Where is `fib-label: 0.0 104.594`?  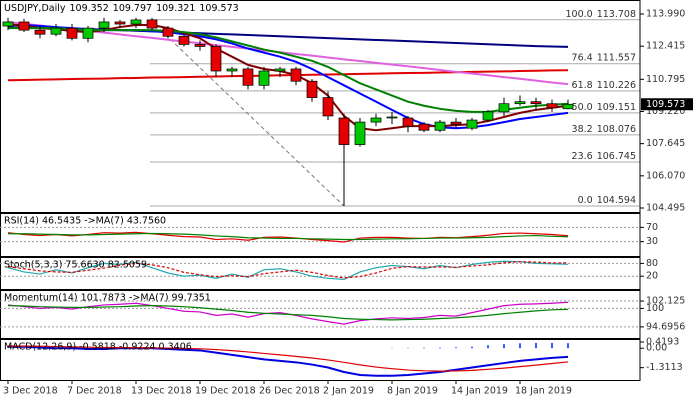
fib-label: 0.0 104.594 is located at coordinates (607, 199).